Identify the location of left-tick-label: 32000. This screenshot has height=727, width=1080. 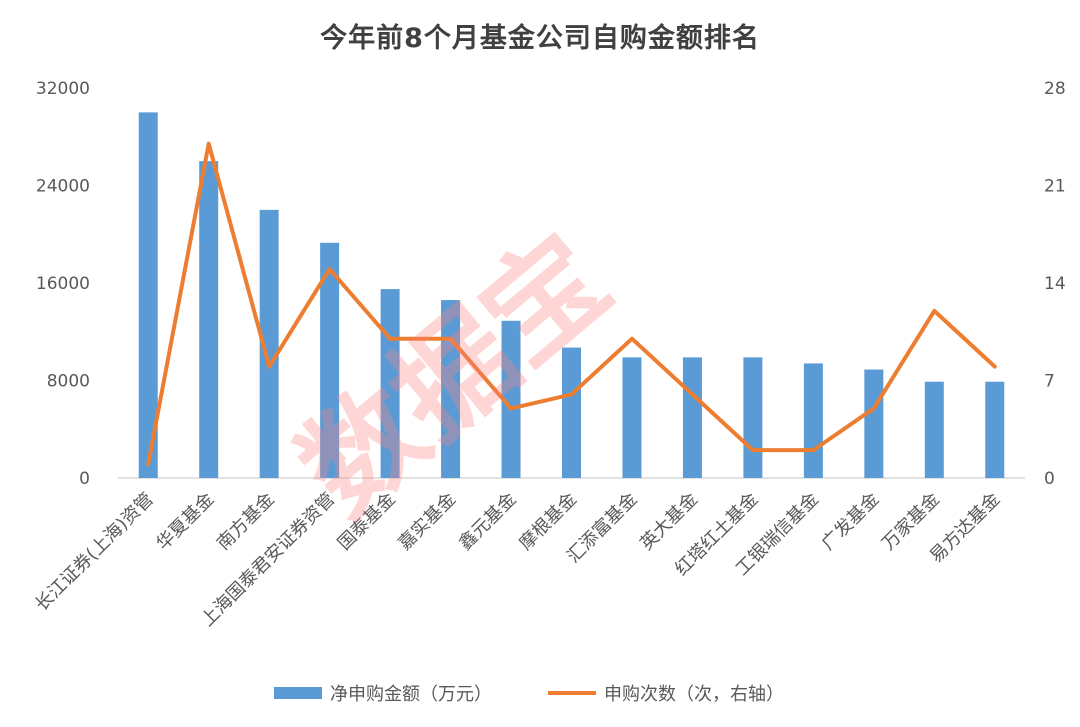
(63, 89).